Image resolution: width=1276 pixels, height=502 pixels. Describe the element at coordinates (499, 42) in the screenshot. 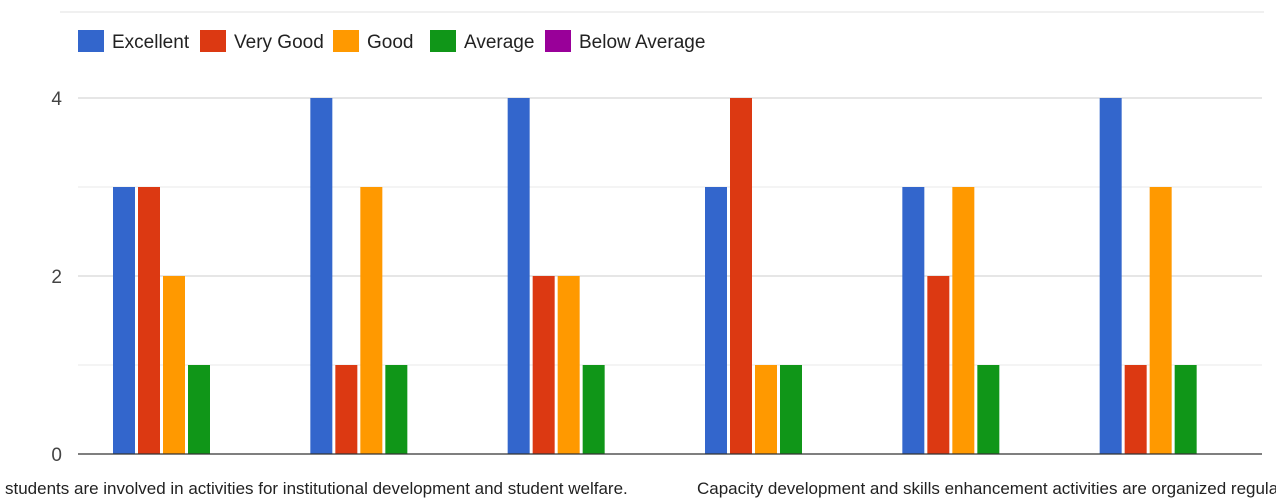

I see `legend-label-average: Average` at that location.